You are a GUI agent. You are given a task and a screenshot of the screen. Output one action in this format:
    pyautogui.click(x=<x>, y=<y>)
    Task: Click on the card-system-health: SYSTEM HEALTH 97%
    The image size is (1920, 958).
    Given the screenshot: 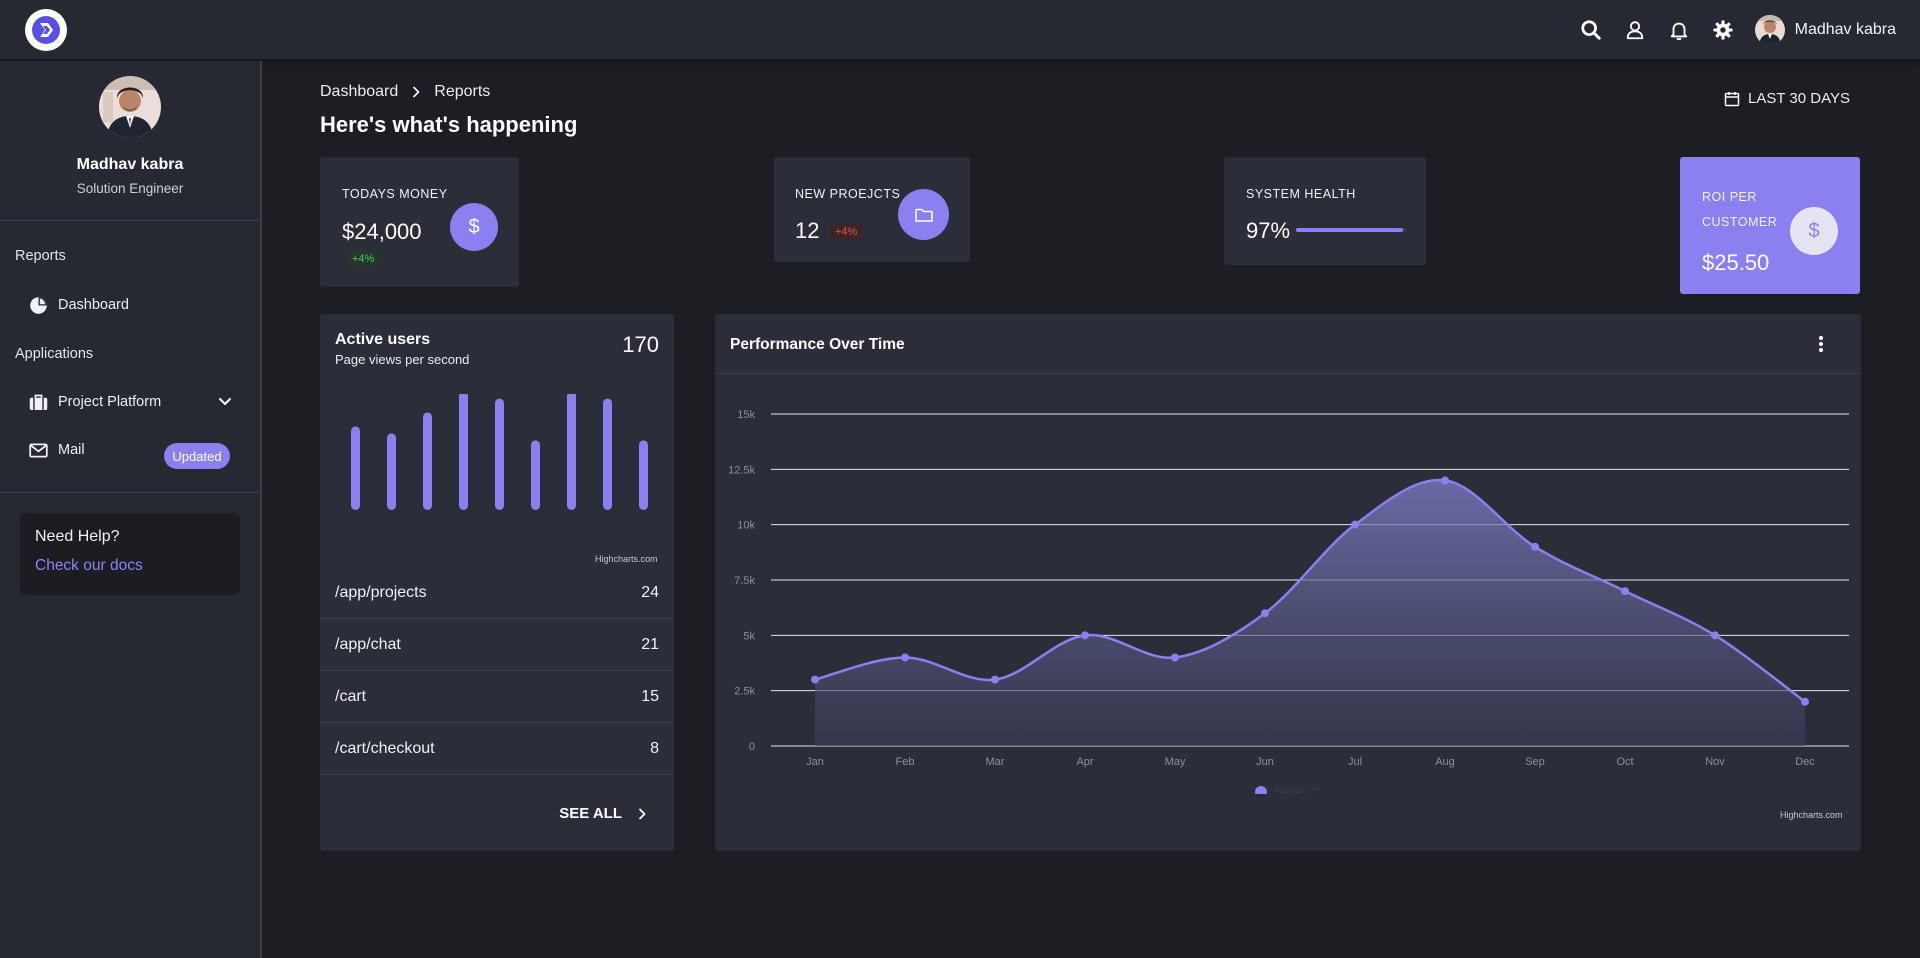 What is the action you would take?
    pyautogui.click(x=1325, y=211)
    